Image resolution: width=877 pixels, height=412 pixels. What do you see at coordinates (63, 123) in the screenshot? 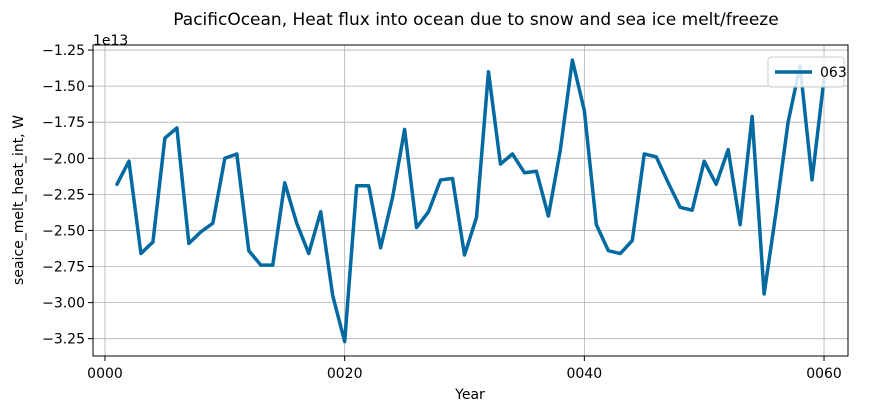
I see `y-tick-label: −1.75` at bounding box center [63, 123].